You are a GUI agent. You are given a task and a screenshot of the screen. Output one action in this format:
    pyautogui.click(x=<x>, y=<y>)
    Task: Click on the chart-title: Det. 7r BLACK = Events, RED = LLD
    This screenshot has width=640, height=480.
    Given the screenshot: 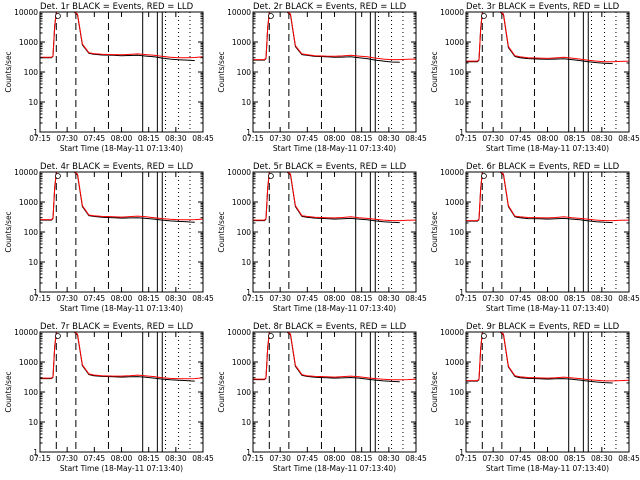 What is the action you would take?
    pyautogui.click(x=117, y=327)
    